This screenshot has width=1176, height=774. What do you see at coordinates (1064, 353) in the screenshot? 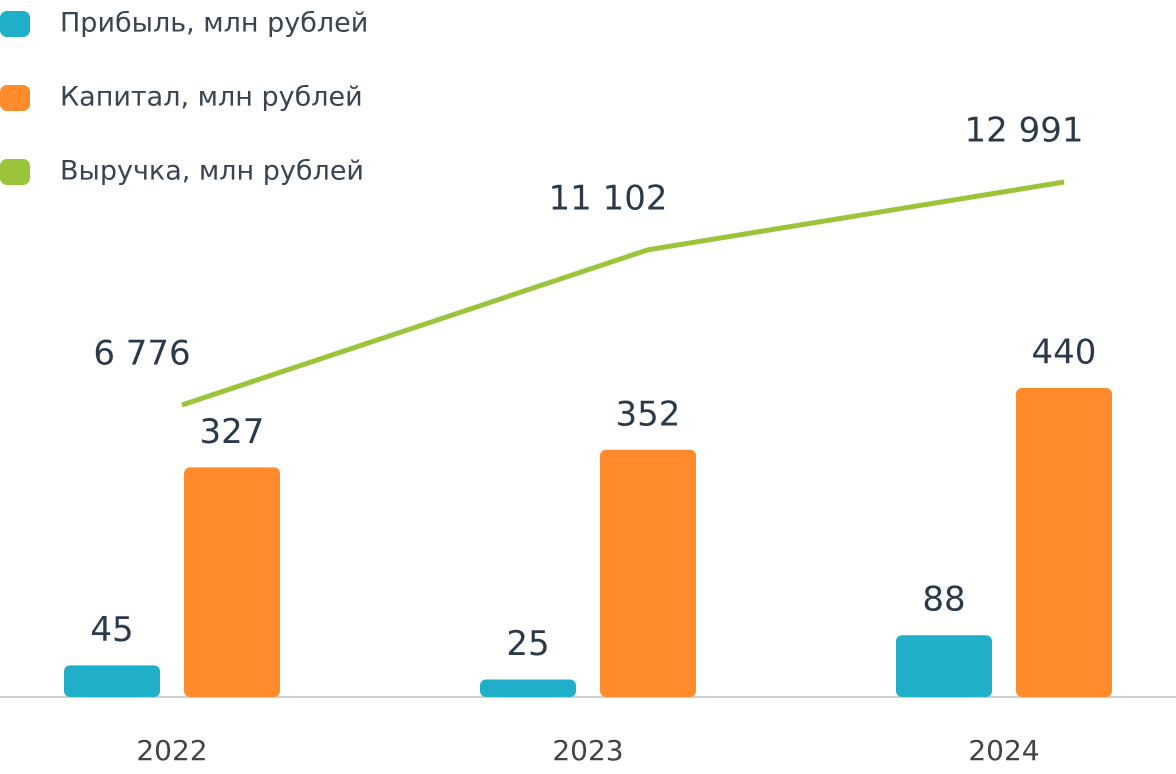
I see `value-label: 440` at bounding box center [1064, 353].